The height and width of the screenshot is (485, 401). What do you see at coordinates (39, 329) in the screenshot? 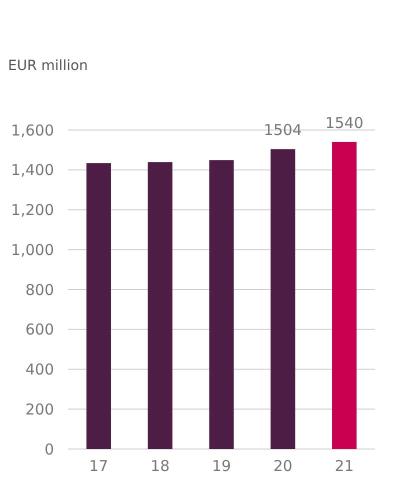
I see `y-tick-label: 600` at bounding box center [39, 329].